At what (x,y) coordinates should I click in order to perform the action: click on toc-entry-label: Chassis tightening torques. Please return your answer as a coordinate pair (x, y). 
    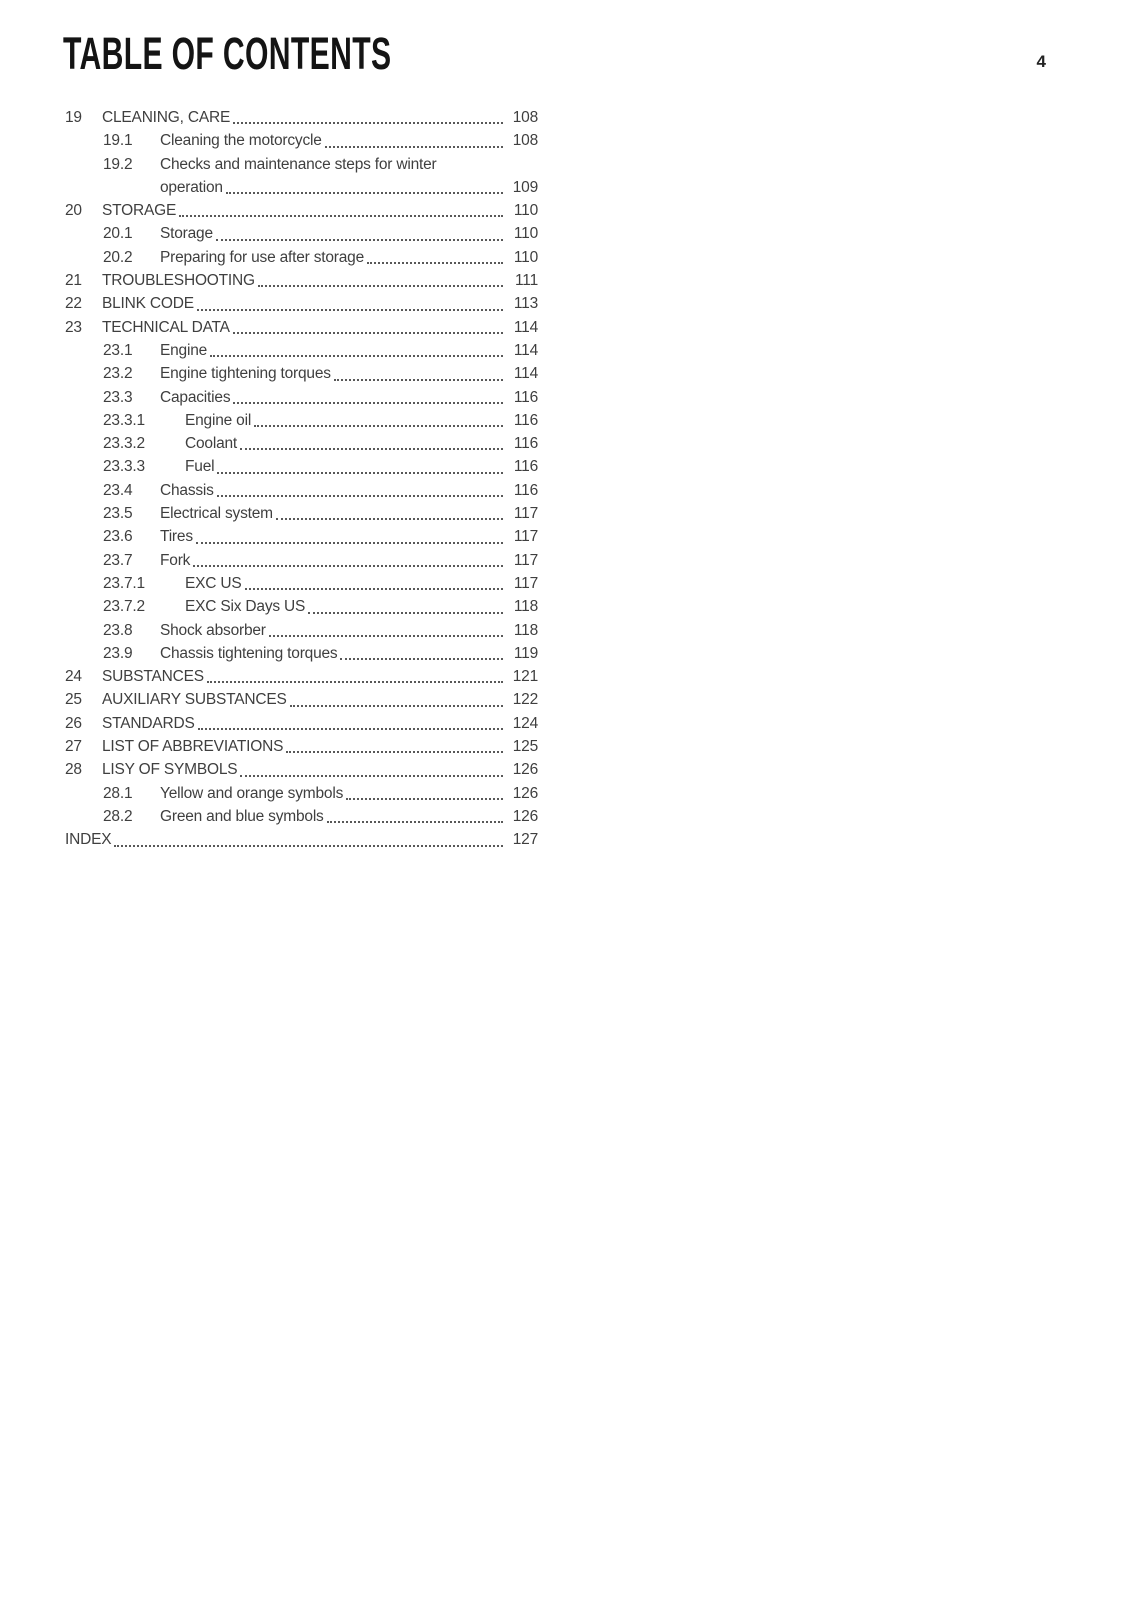
    Looking at the image, I should click on (249, 653).